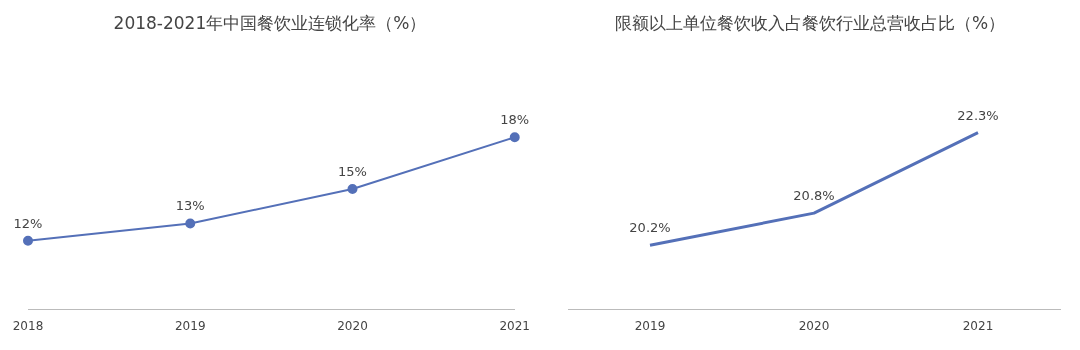  I want to click on data-label: 18%, so click(515, 120).